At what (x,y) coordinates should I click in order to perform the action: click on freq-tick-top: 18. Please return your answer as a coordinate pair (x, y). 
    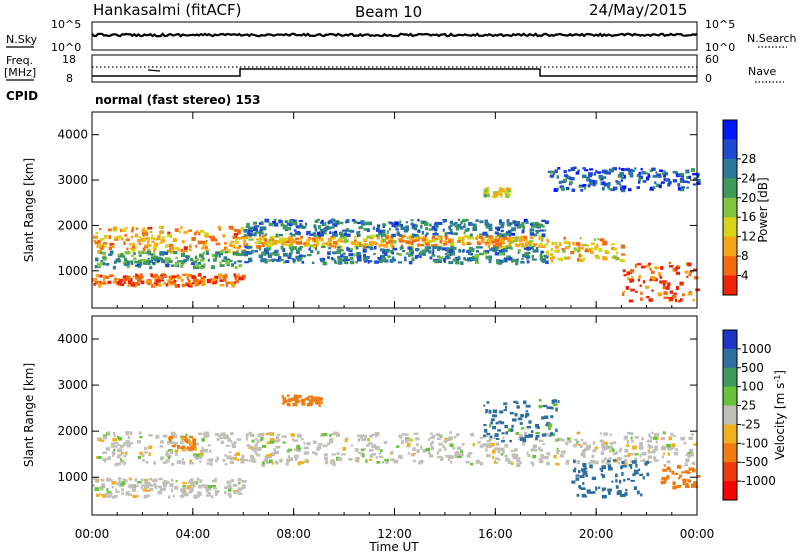
    Looking at the image, I should click on (69, 59).